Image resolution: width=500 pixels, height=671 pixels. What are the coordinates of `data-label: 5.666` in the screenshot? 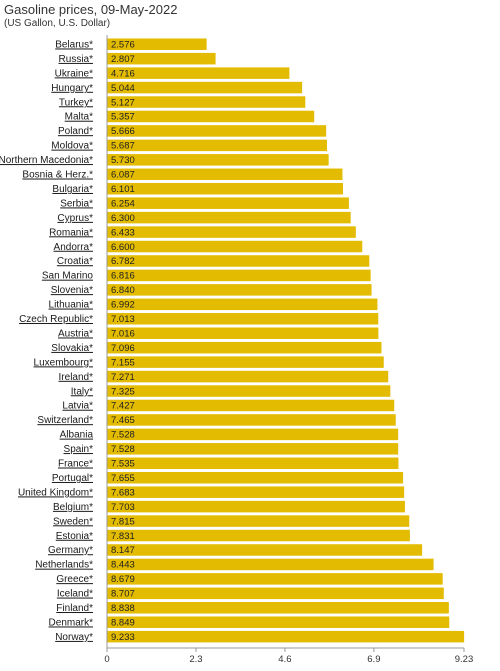 It's located at (123, 131).